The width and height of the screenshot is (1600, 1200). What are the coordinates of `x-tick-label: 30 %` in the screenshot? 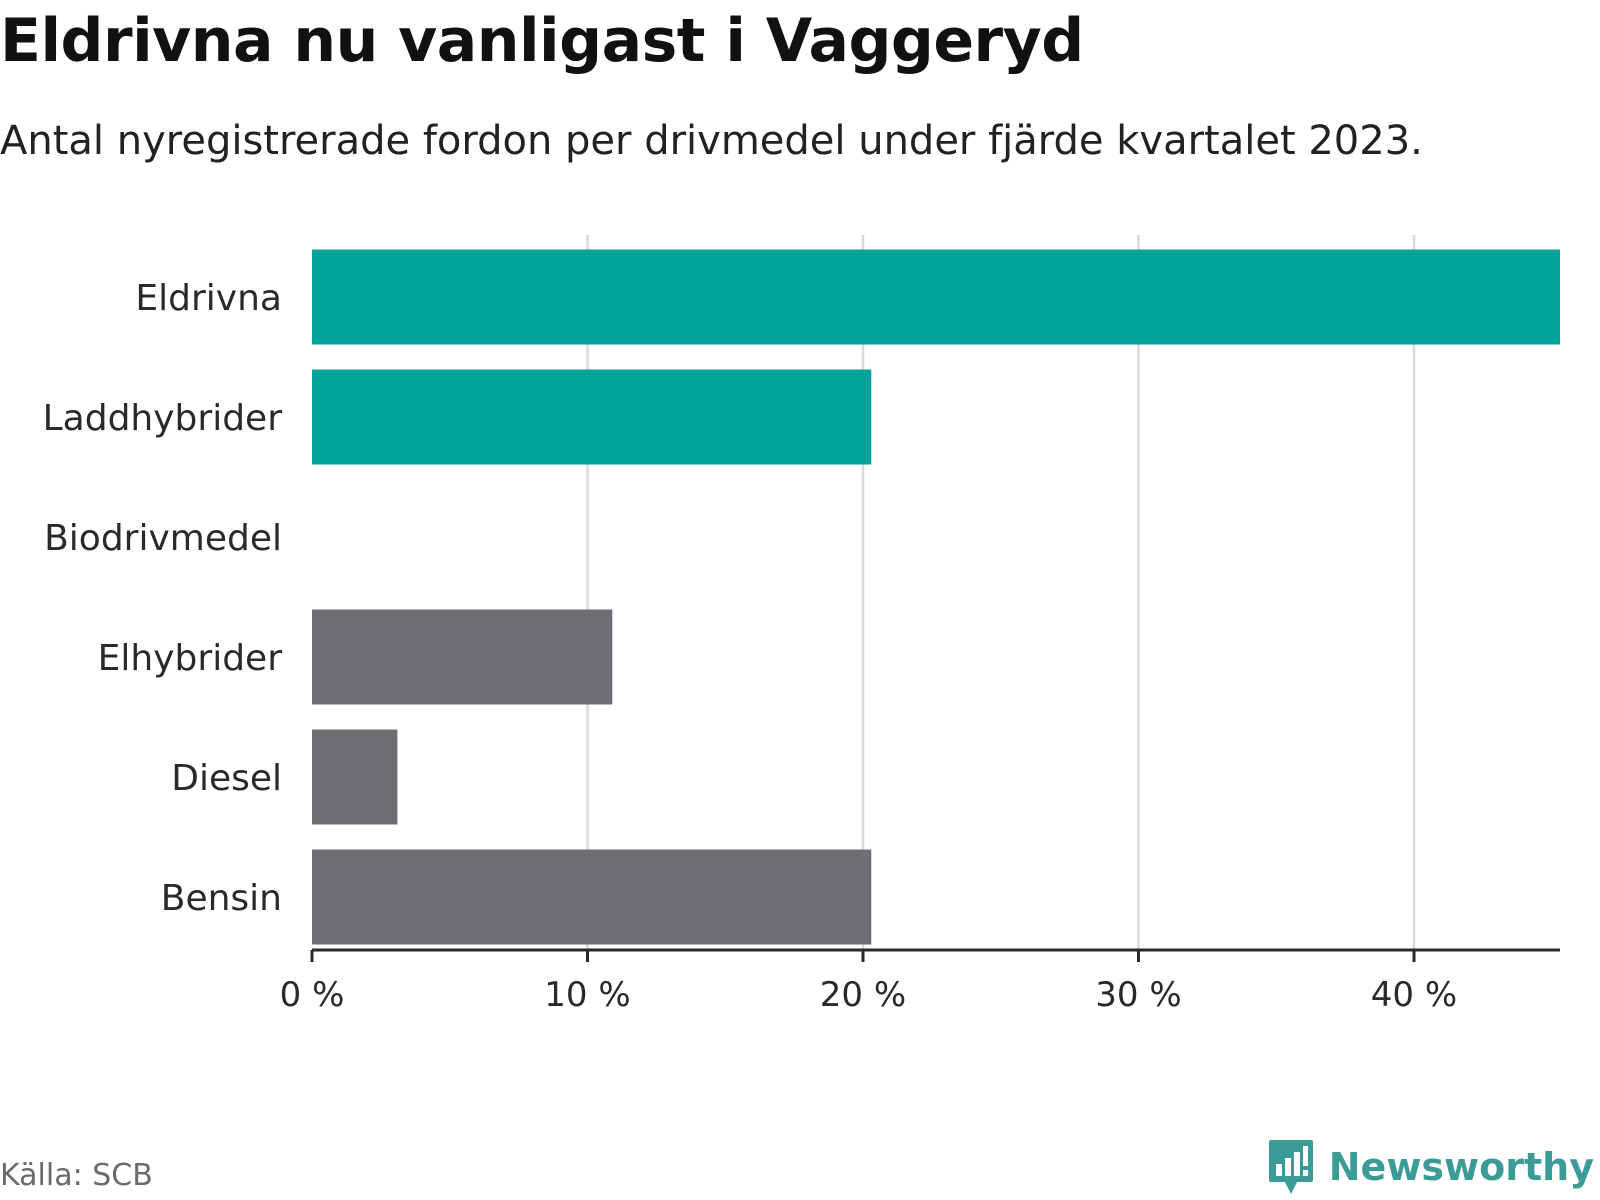 It's located at (1138, 995).